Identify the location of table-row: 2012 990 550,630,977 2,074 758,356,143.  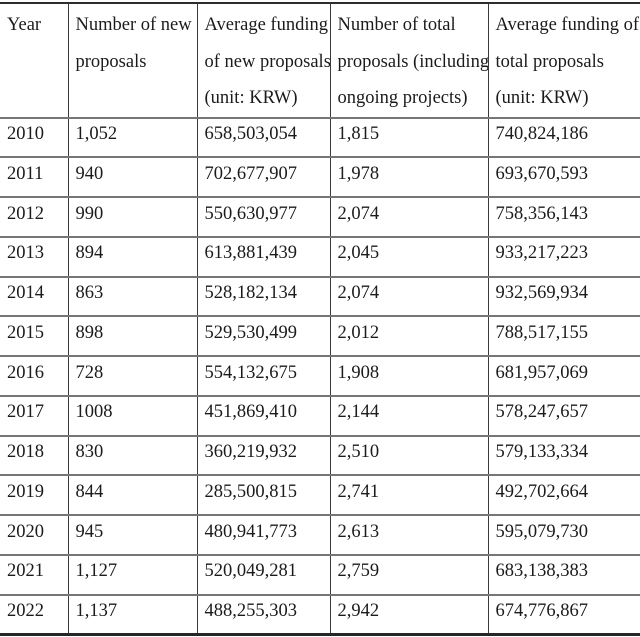
(320, 217).